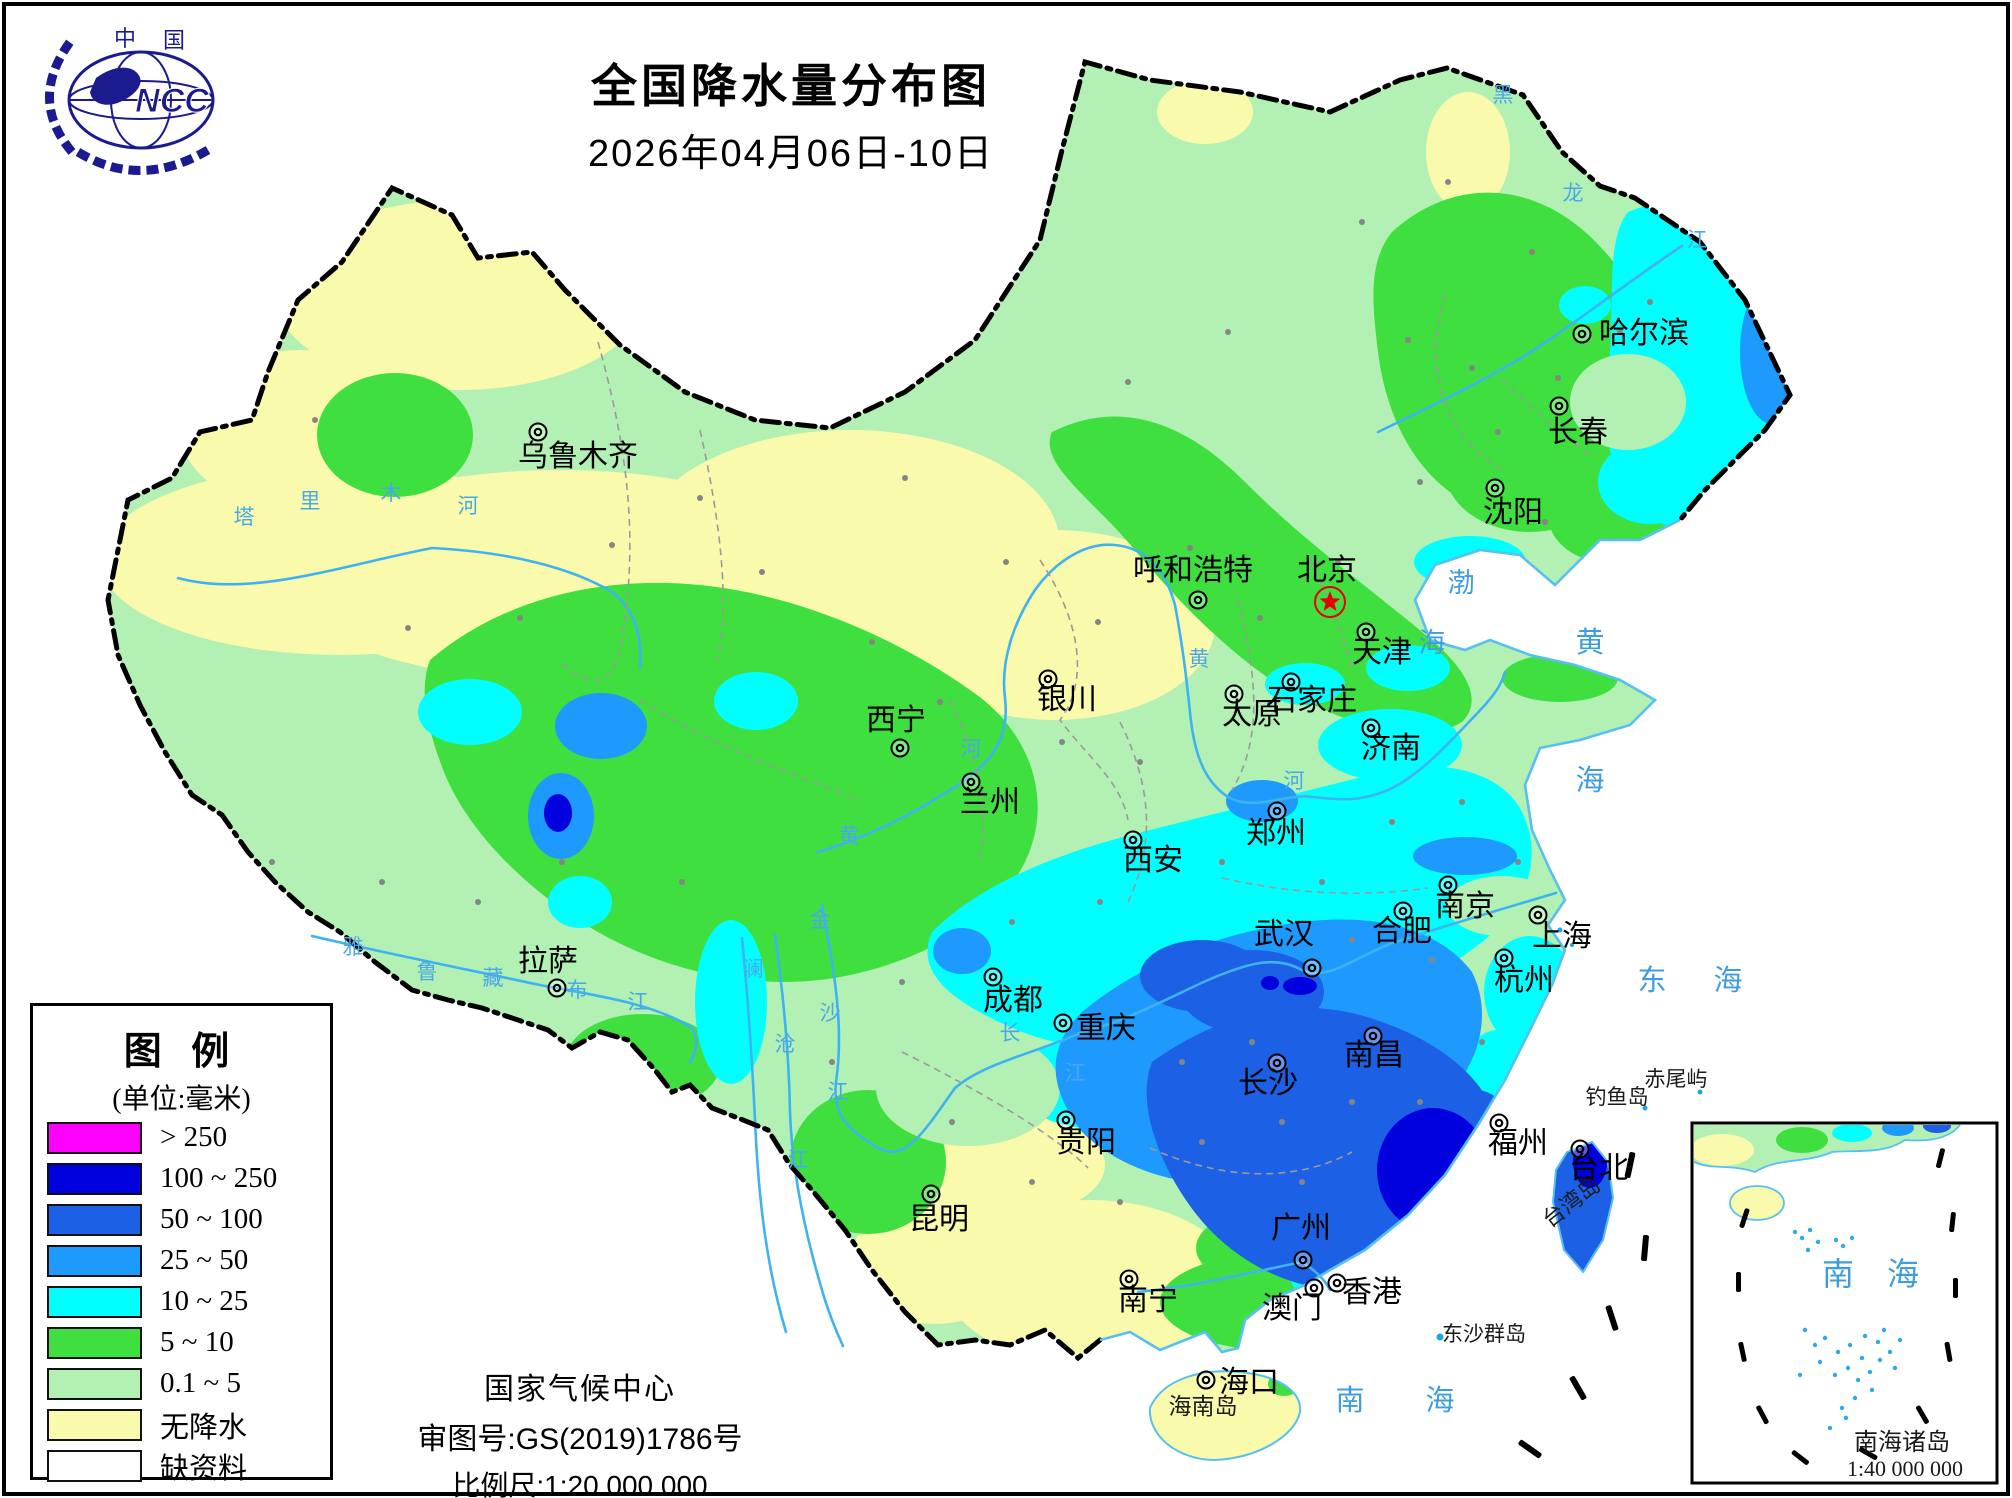  I want to click on river-label: 黑, so click(1503, 95).